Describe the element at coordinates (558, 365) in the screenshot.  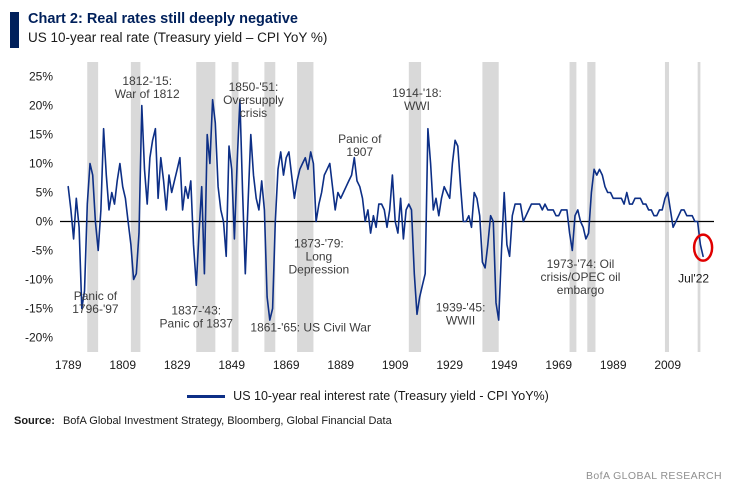
I see `x-axis-tick-label: 1969` at that location.